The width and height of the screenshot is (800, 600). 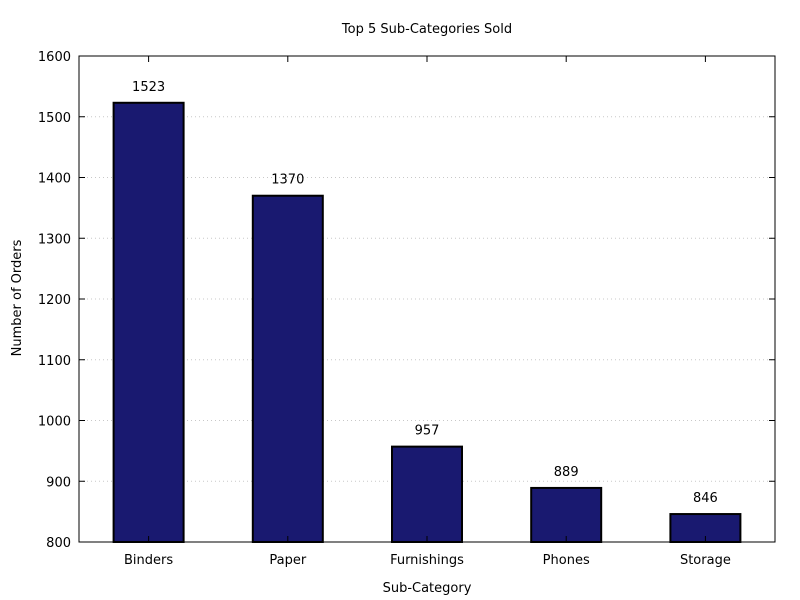 I want to click on y-tick-label: 900, so click(x=58, y=482).